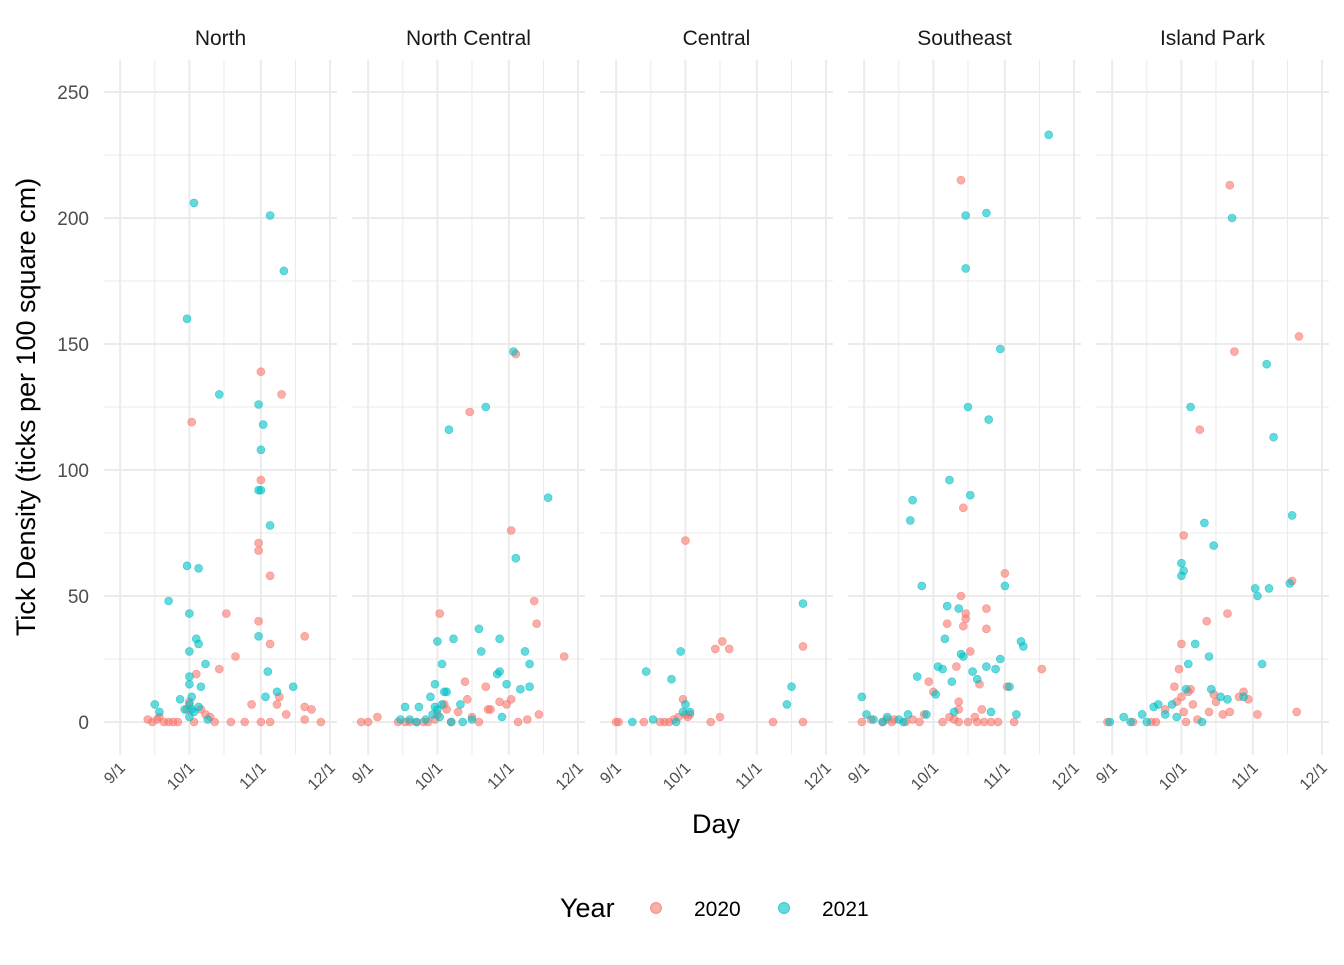  What do you see at coordinates (964, 38) in the screenshot?
I see `facet-strip-label: Southeast` at bounding box center [964, 38].